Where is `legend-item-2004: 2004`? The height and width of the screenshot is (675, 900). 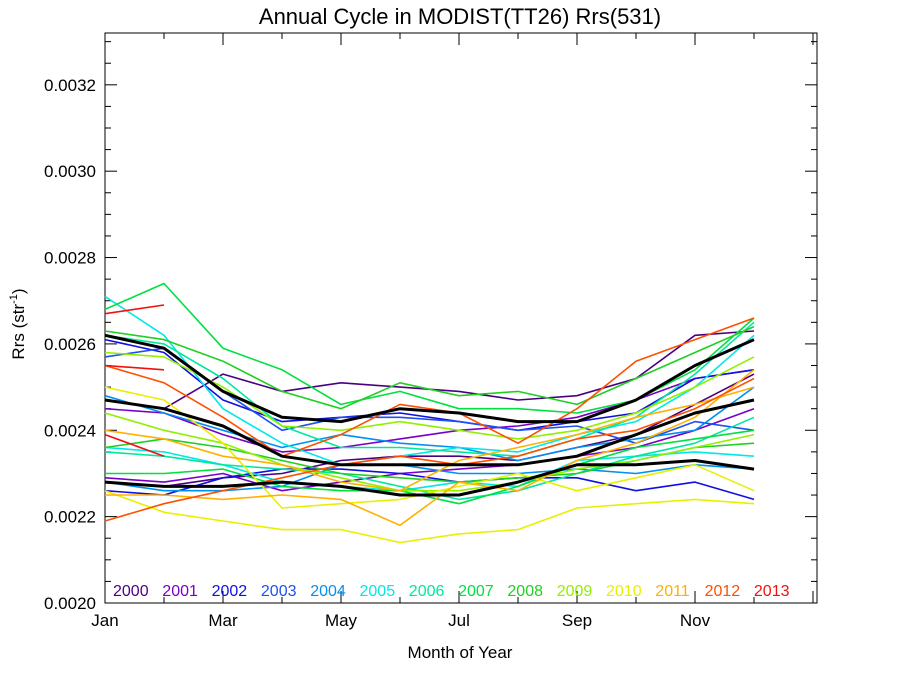
legend-item-2004: 2004 is located at coordinates (328, 591).